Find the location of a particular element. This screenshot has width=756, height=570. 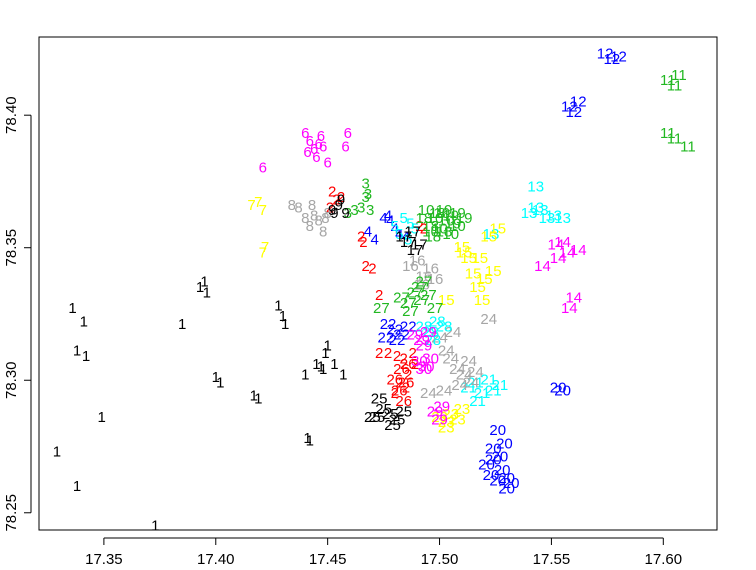

data-point-group-17: 17 is located at coordinates (415, 250).